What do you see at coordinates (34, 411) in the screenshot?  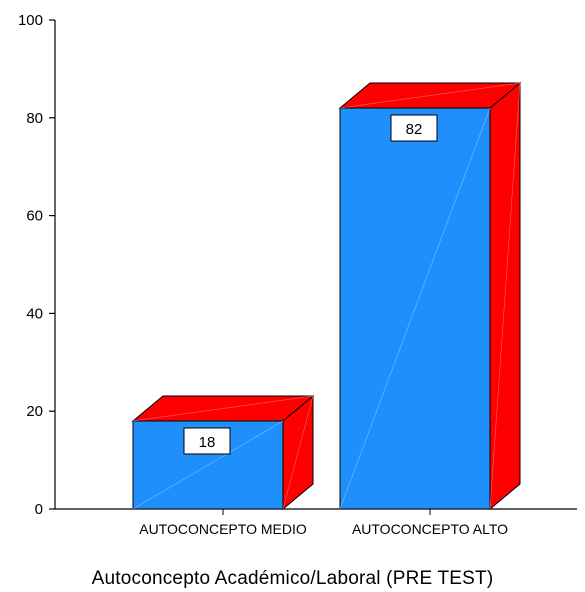 I see `y-tick-label: 20` at bounding box center [34, 411].